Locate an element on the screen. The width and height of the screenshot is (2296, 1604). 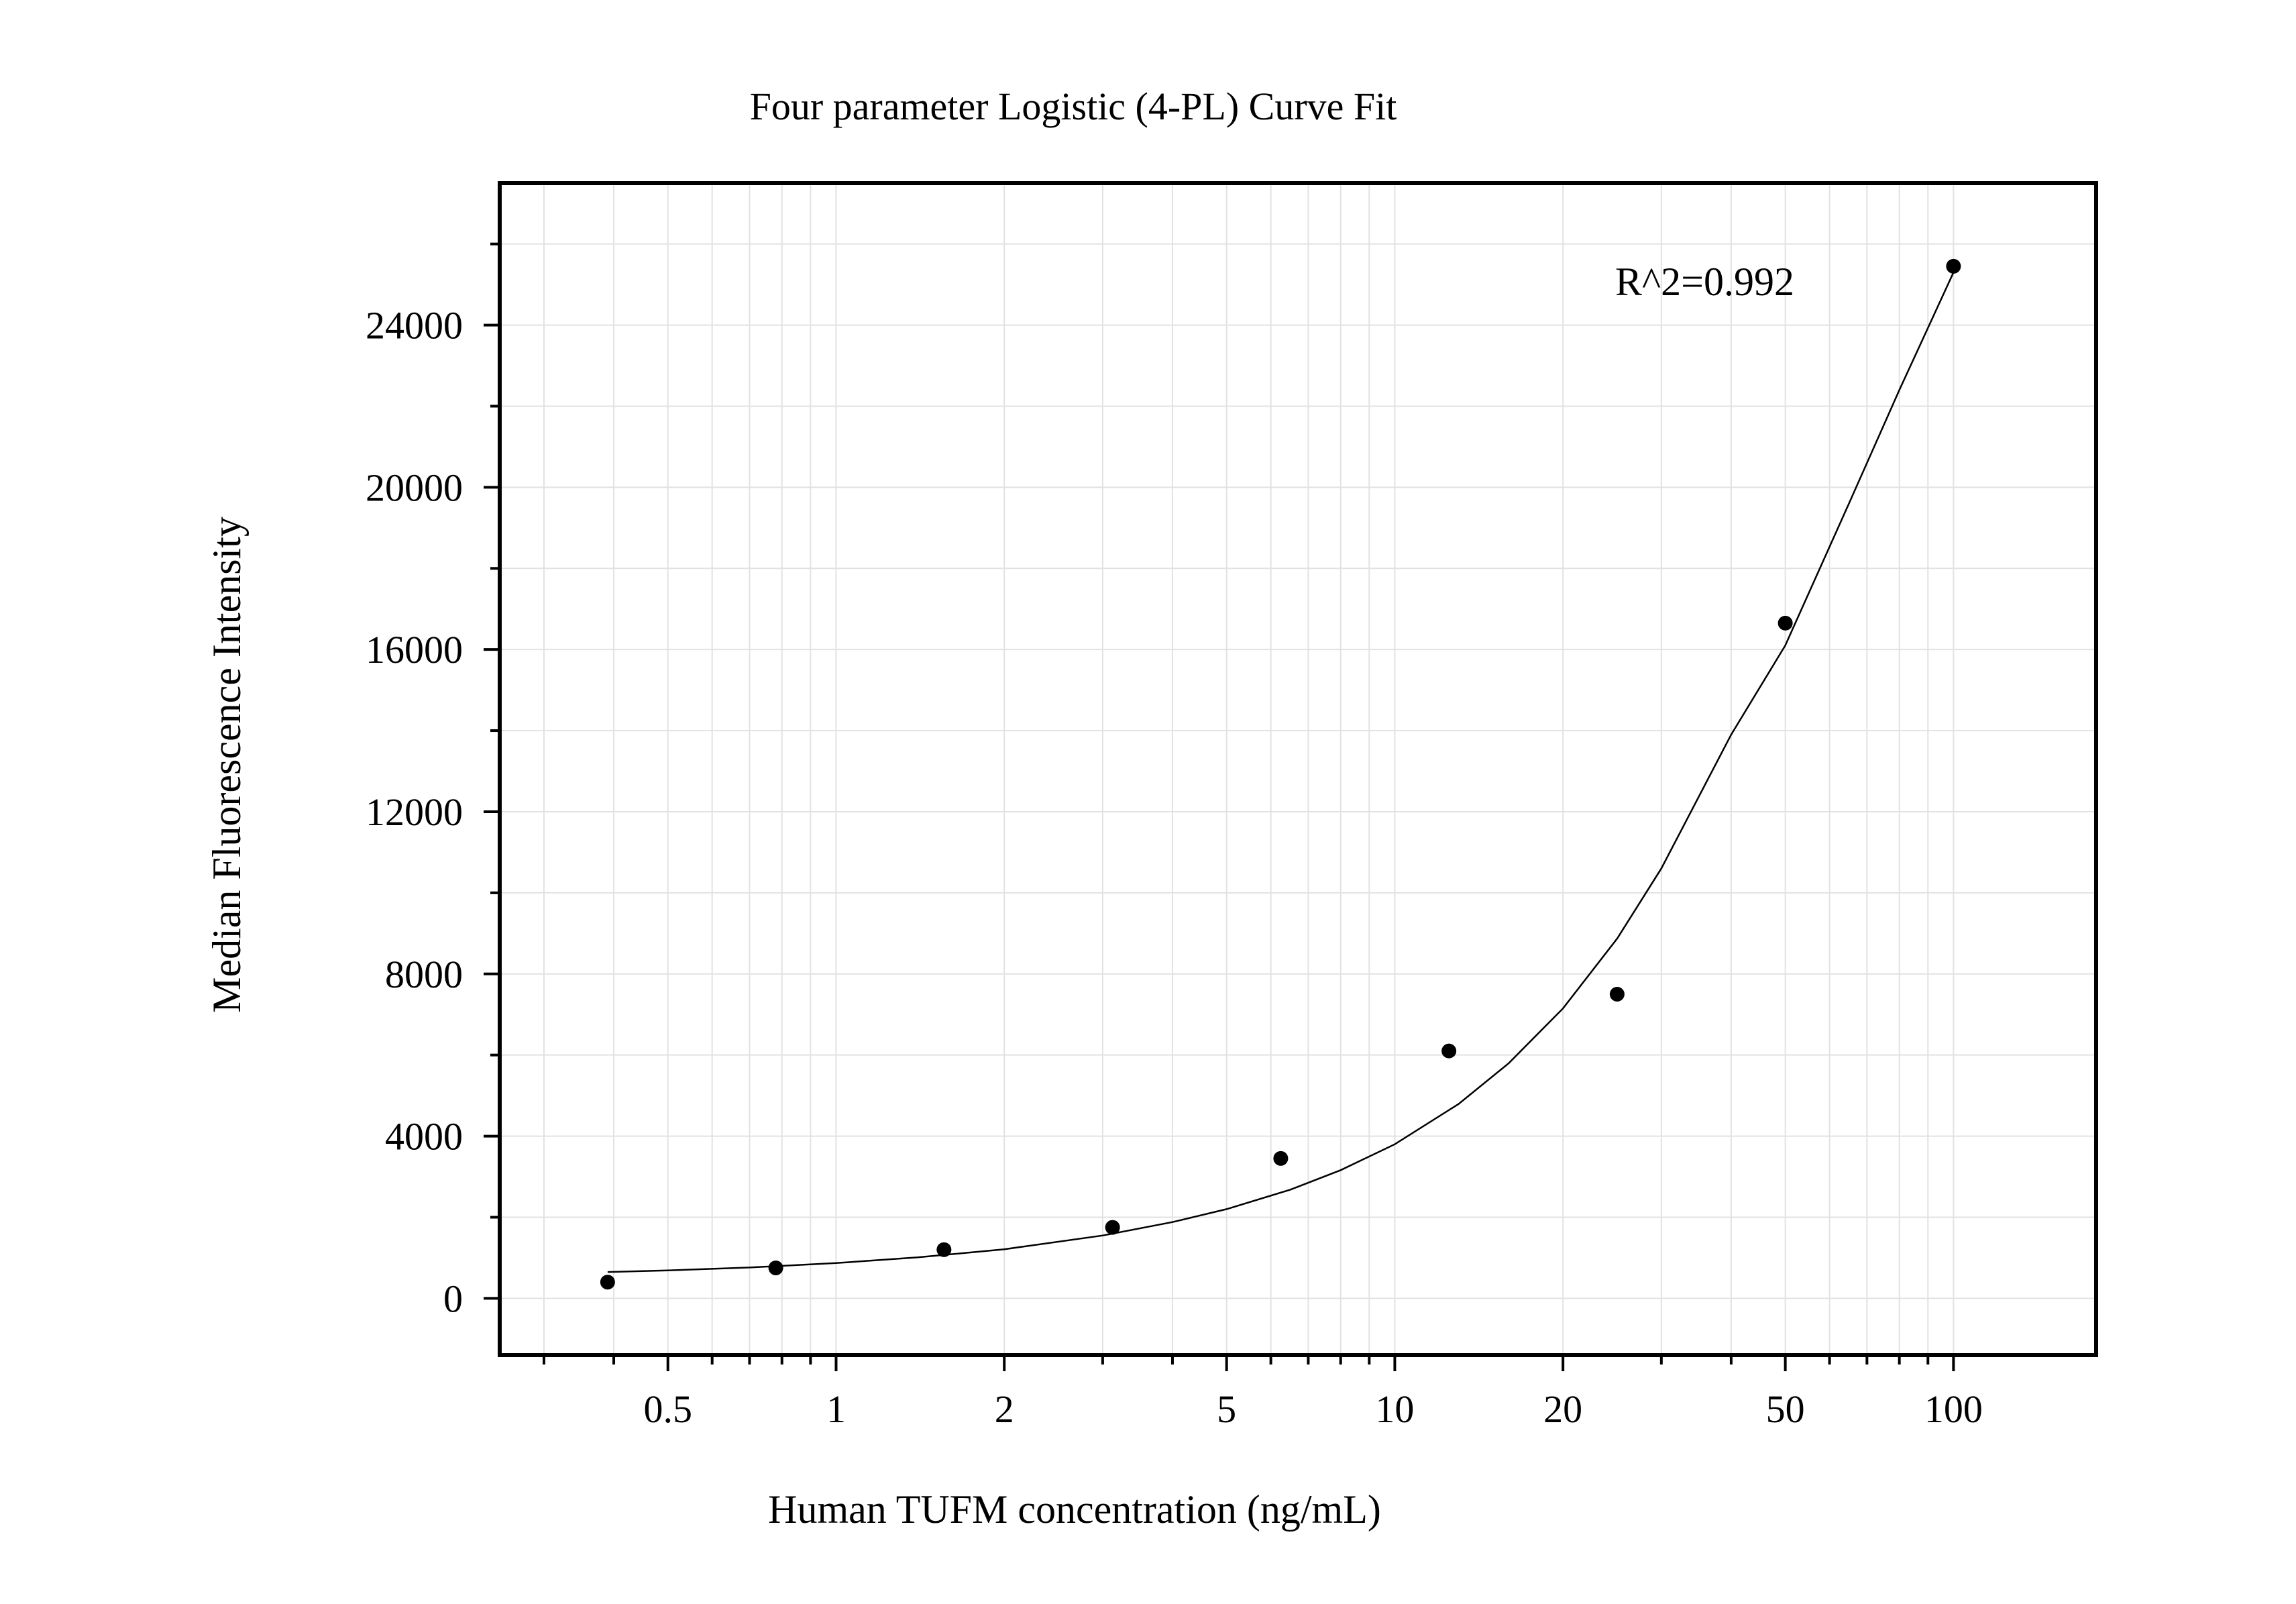
y-tick-label: 16000 is located at coordinates (415, 650).